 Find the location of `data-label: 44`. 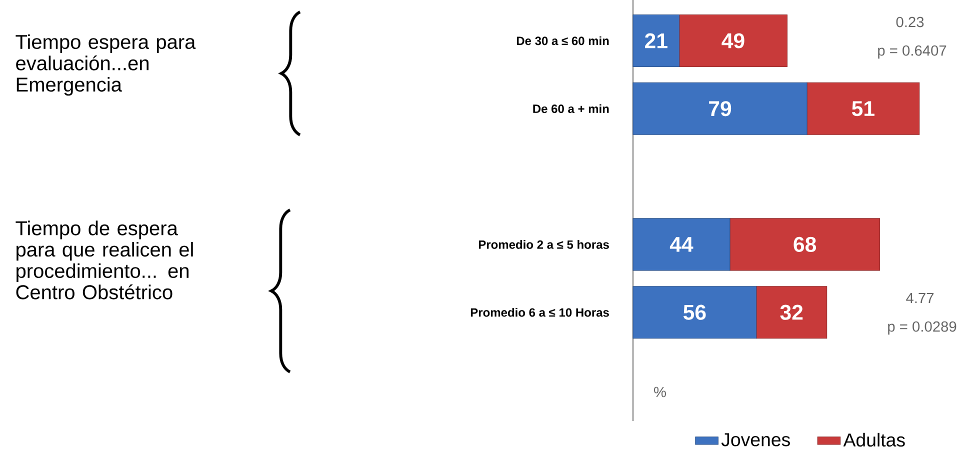

data-label: 44 is located at coordinates (682, 244).